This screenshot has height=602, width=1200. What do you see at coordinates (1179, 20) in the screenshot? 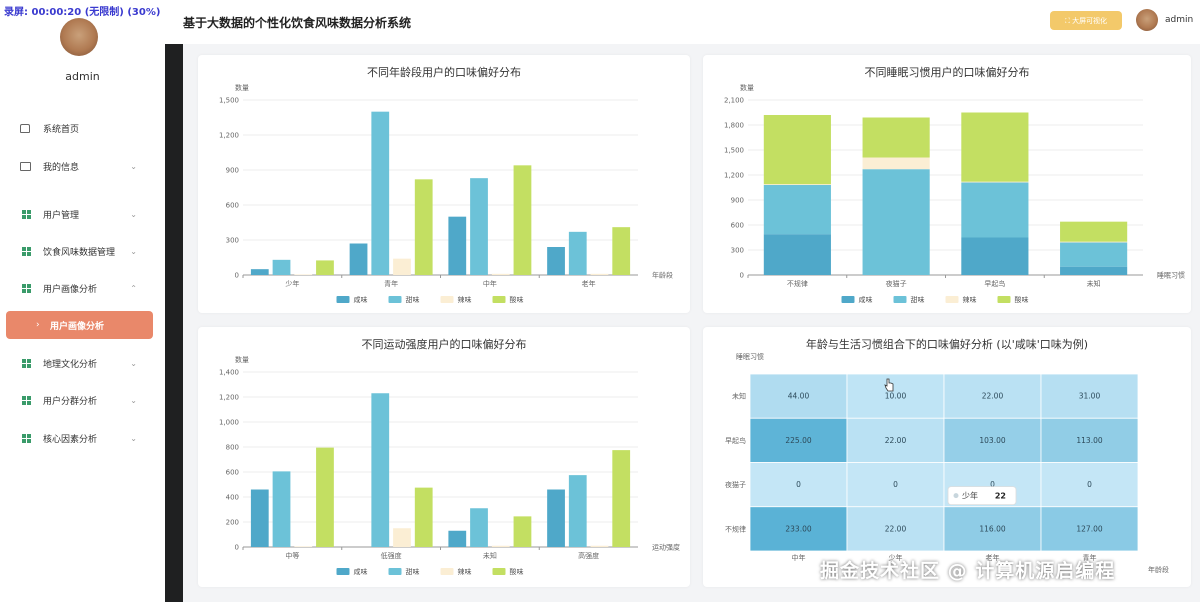
I see `header-username: admin` at bounding box center [1179, 20].